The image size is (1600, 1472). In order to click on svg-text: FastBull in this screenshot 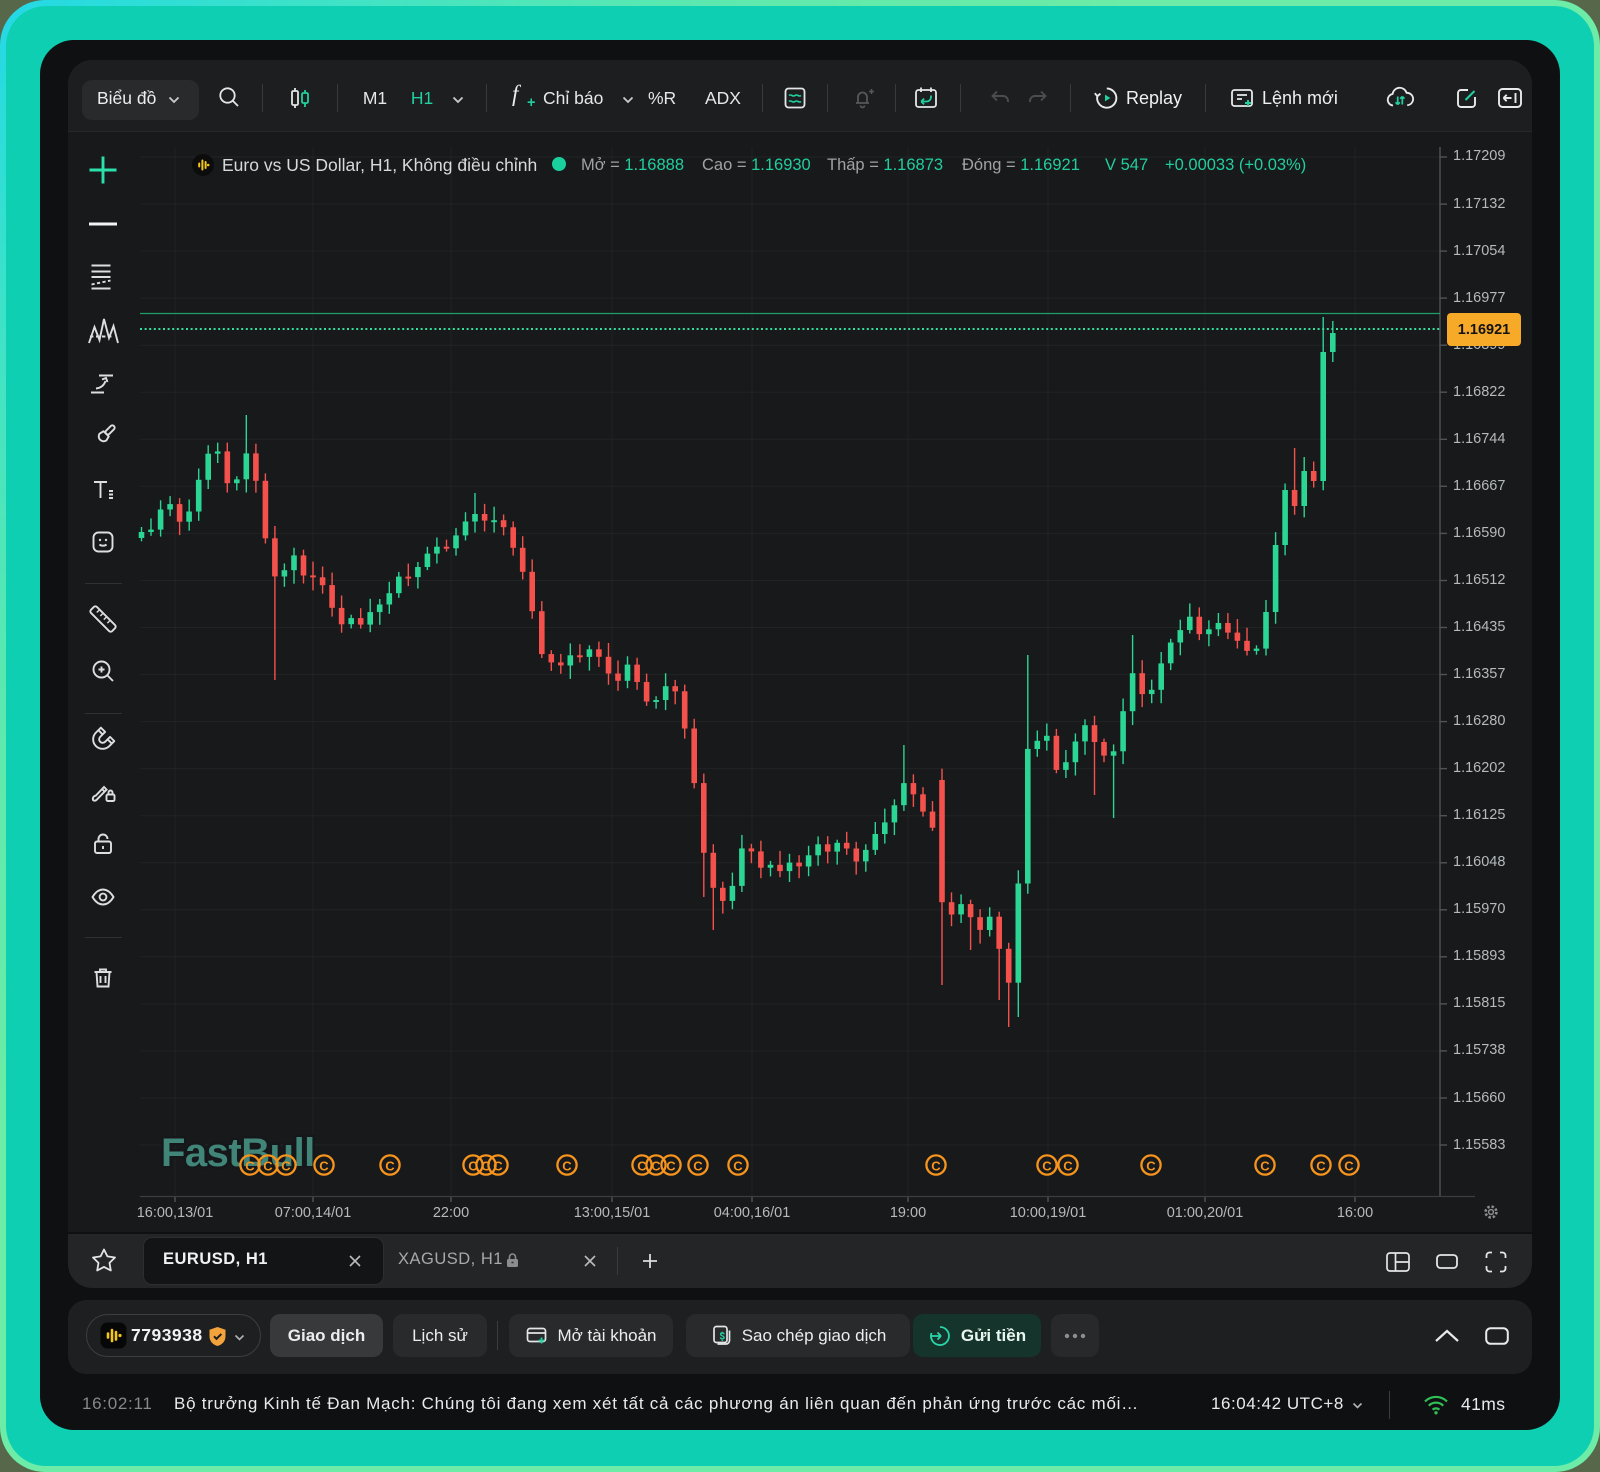, I will do `click(238, 1153)`.